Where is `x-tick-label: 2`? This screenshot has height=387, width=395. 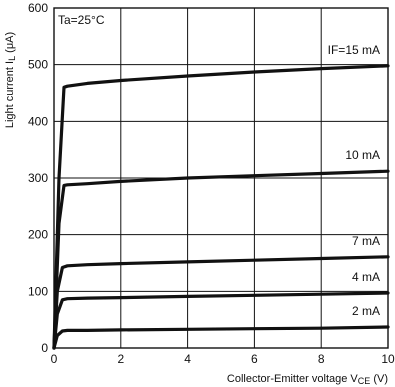
x-tick-label: 2 is located at coordinates (120, 359).